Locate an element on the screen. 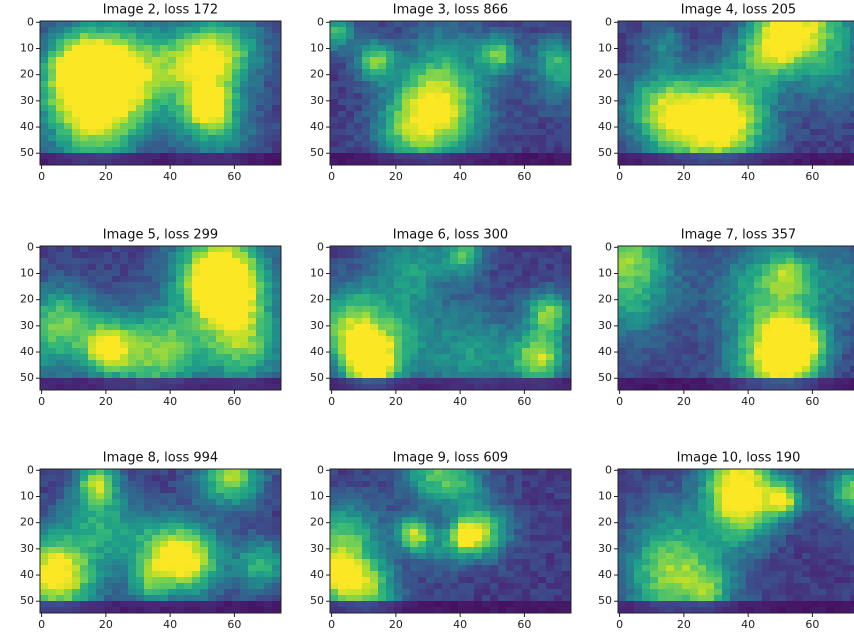  axes-frame is located at coordinates (735, 93).